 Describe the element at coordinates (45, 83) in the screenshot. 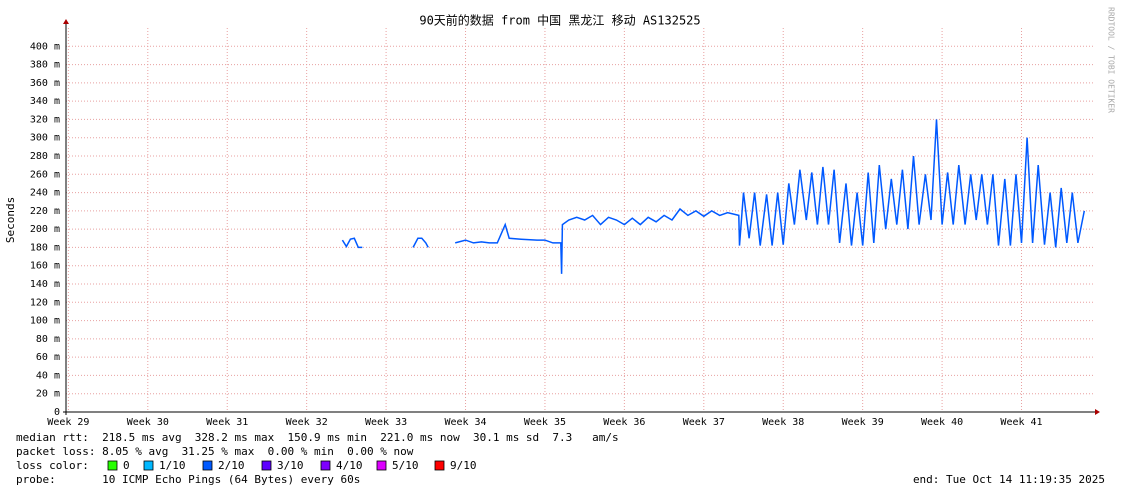

I see `y-tick-label: 360 m` at that location.